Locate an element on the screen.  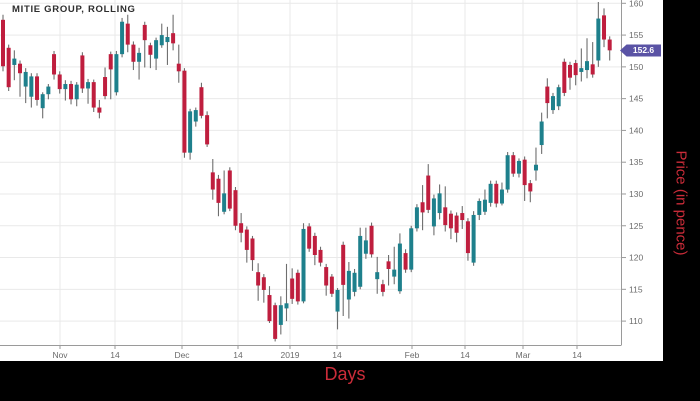
y-tick-label: 155 is located at coordinates (636, 35).